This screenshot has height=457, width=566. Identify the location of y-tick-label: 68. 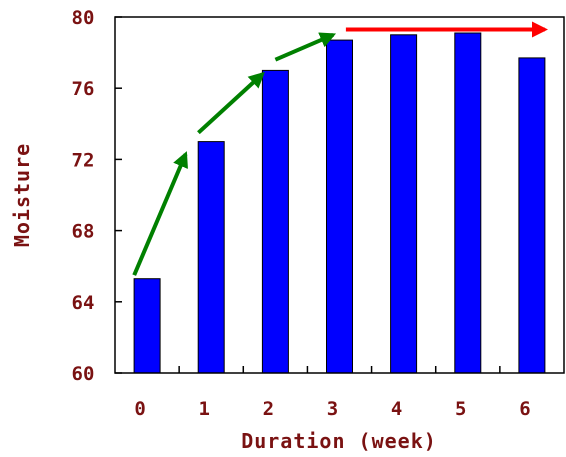
(83, 232).